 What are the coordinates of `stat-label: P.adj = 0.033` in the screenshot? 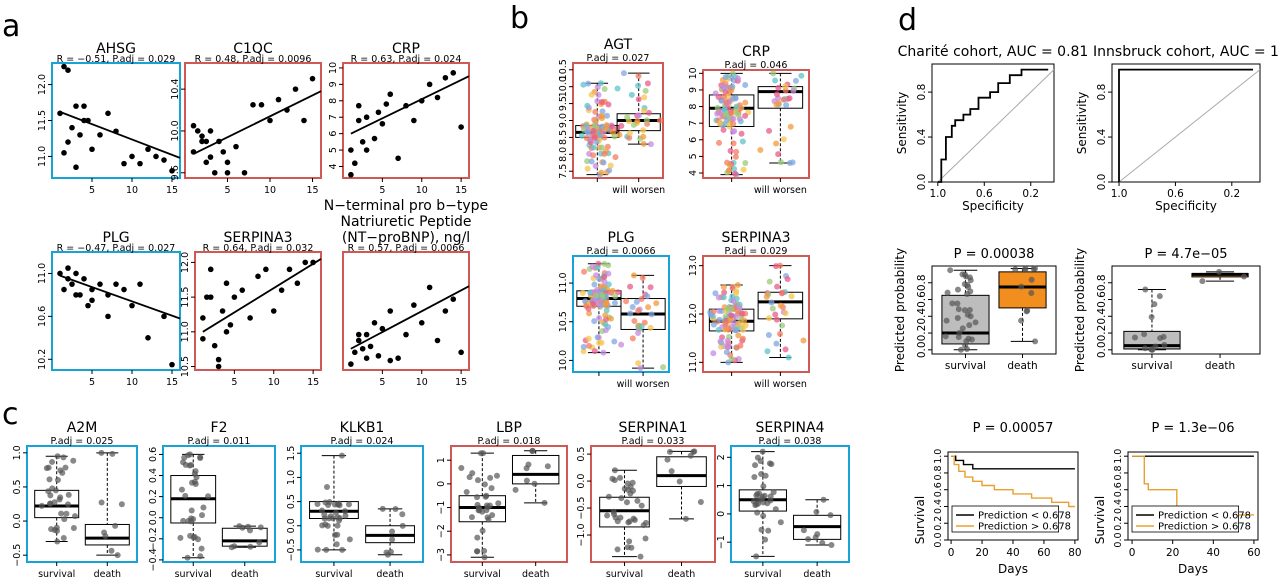 It's located at (653, 441).